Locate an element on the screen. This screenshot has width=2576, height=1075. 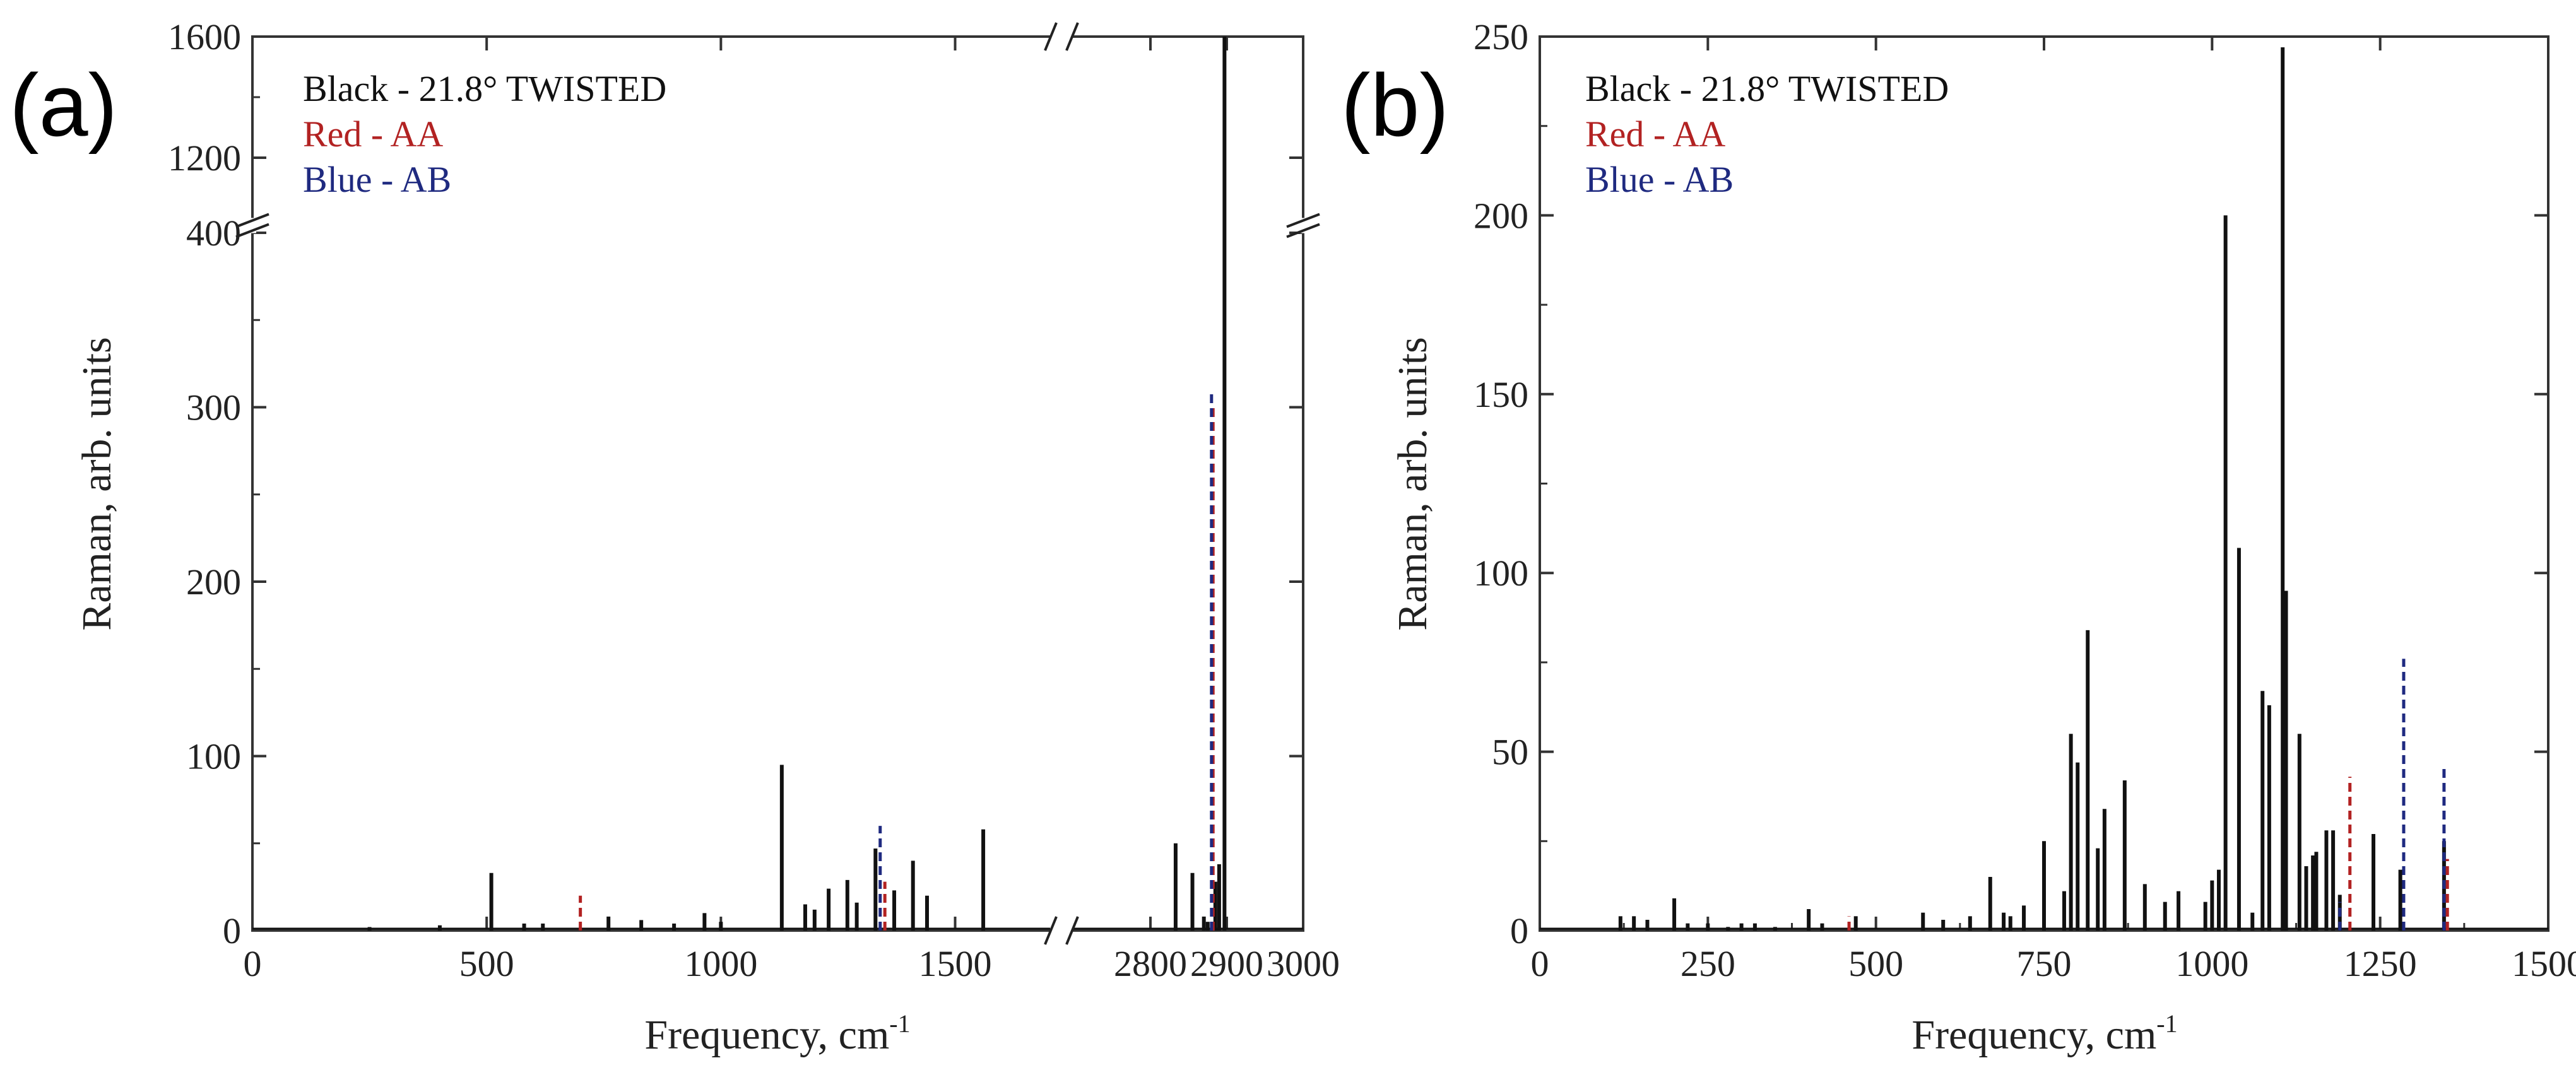
panel-b-letter: (b) is located at coordinates (1395, 106).